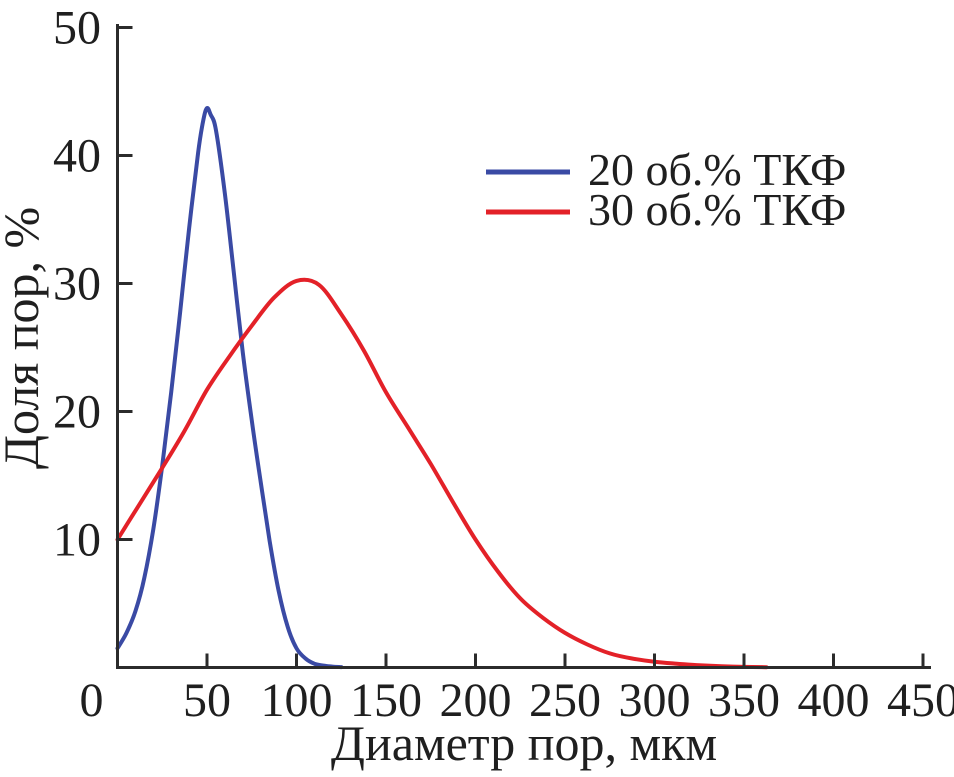  I want to click on x-tick-label: 100, so click(297, 700).